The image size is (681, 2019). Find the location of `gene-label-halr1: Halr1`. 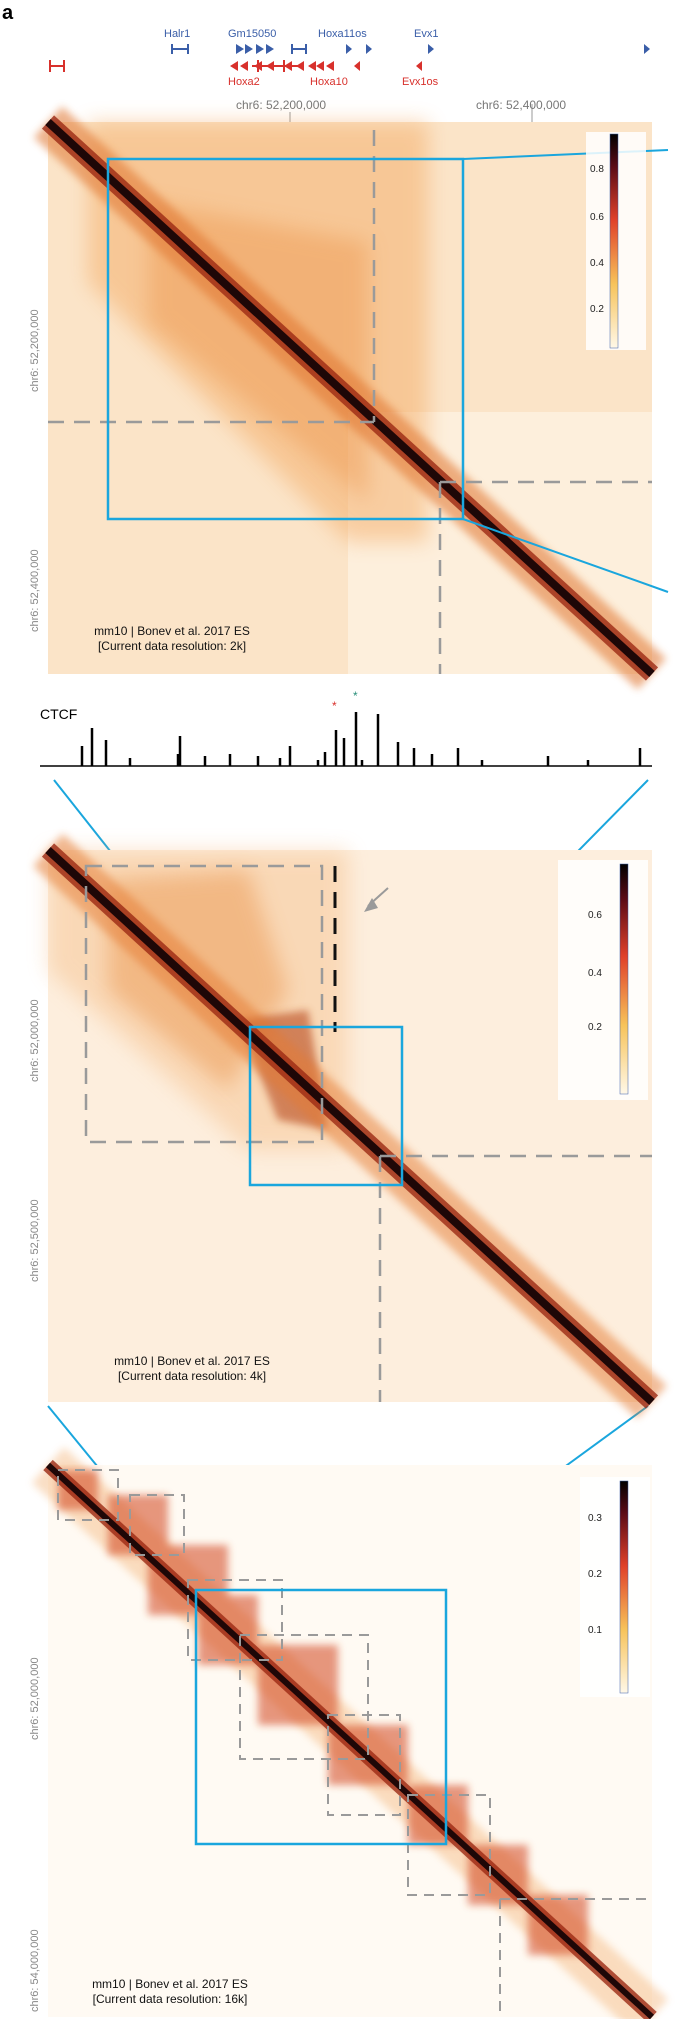

gene-label-halr1: Halr1 is located at coordinates (177, 34).